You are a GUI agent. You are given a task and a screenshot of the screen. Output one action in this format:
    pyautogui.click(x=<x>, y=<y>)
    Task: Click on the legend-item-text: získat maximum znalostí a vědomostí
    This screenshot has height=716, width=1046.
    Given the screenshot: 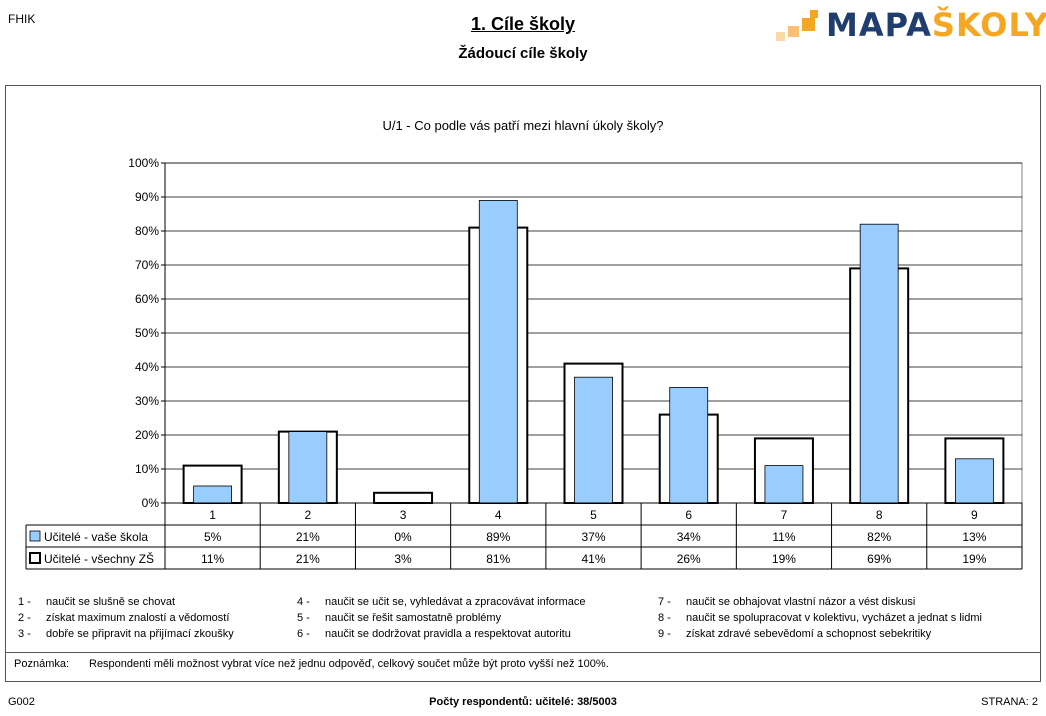 What is the action you would take?
    pyautogui.click(x=138, y=618)
    